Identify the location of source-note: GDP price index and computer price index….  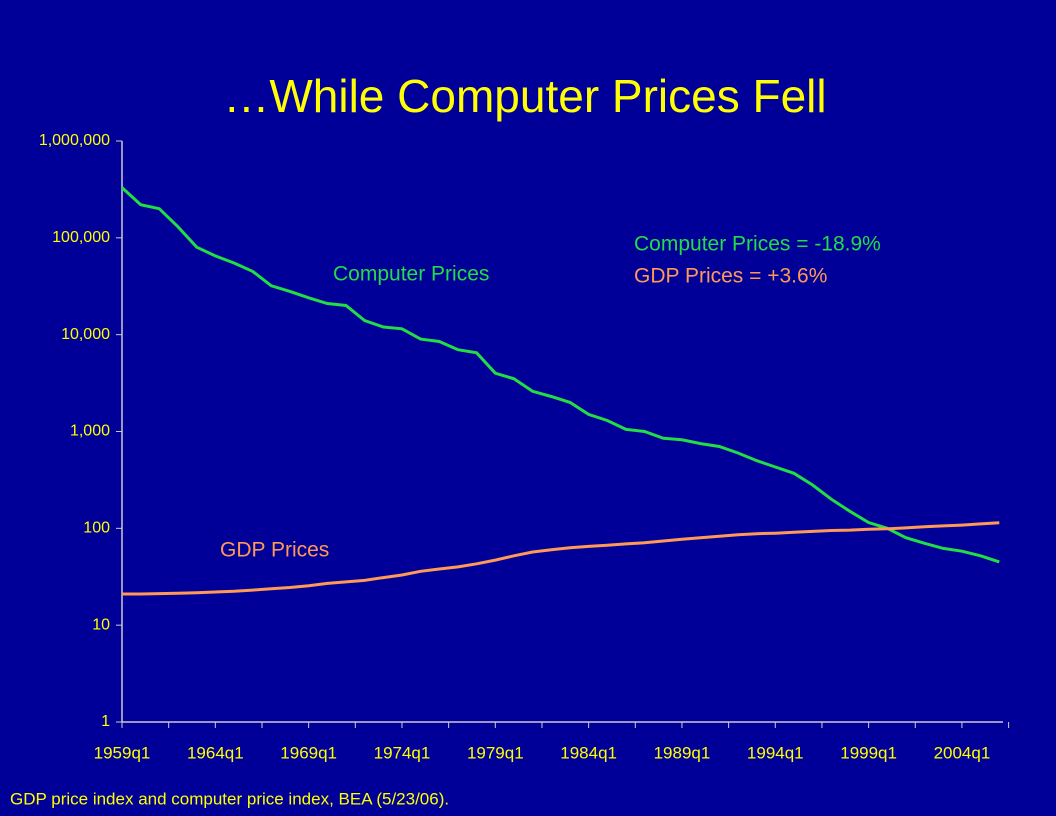
(229, 798).